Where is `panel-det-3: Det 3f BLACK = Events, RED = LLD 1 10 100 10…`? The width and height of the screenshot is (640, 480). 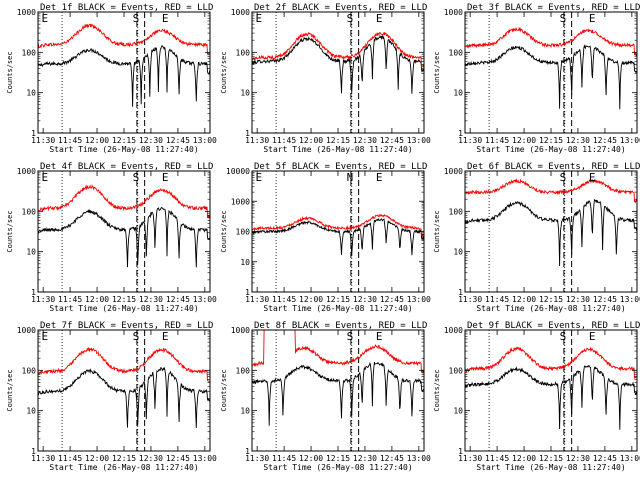
panel-det-3: Det 3f BLACK = Events, RED = LLD 1 10 100 10… is located at coordinates (536, 78).